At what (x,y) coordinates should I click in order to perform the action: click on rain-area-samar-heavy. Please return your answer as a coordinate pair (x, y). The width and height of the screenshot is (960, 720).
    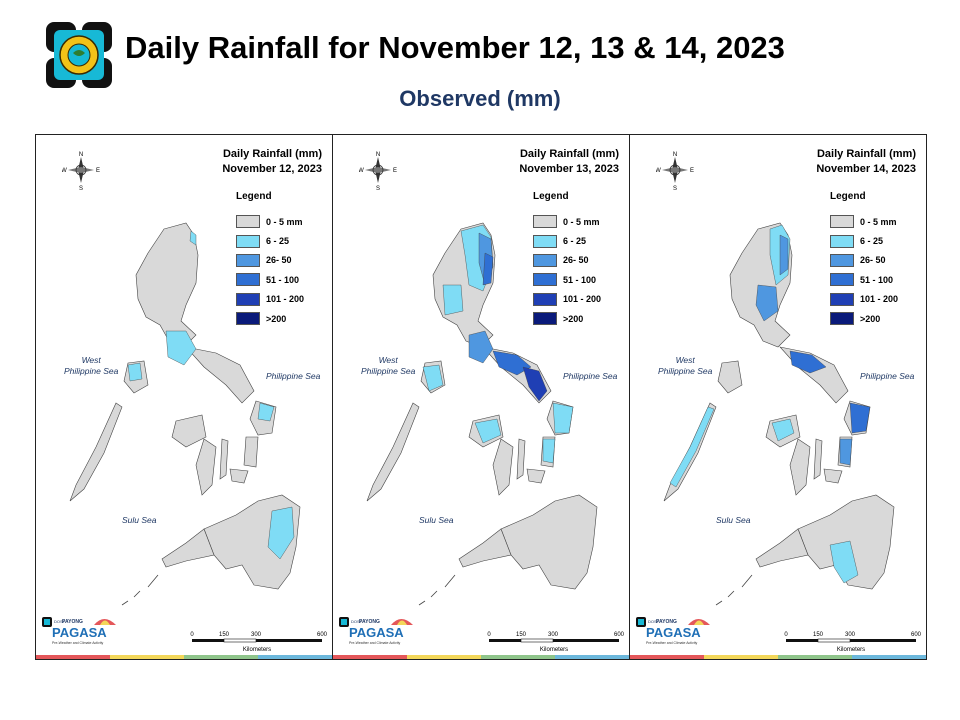
    Looking at the image, I should click on (860, 418).